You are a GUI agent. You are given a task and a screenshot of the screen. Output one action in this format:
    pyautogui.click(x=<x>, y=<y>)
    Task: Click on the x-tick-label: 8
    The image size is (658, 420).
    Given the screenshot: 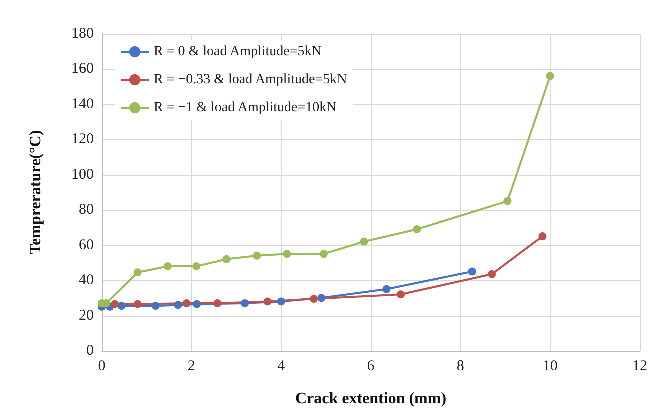 What is the action you would take?
    pyautogui.click(x=460, y=366)
    